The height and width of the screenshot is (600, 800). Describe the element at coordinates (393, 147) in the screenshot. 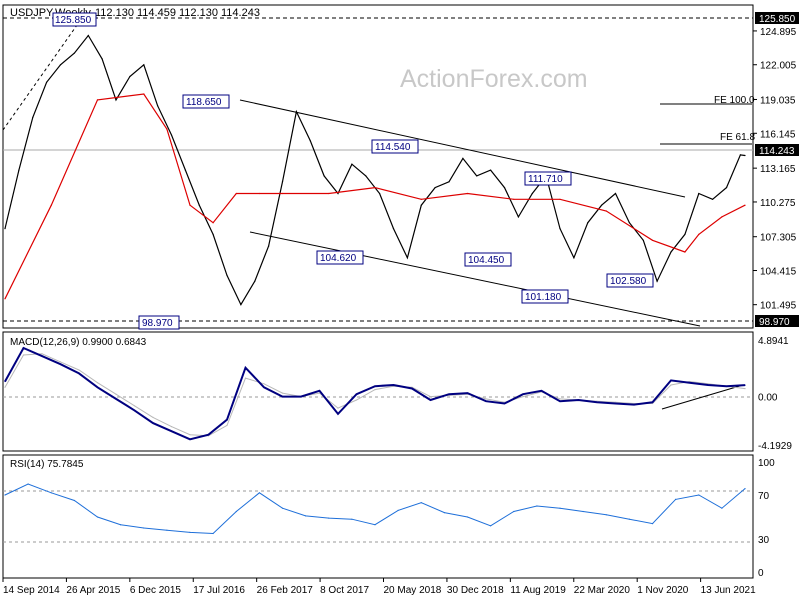

I see `annotation-114540-text: 114.540` at that location.